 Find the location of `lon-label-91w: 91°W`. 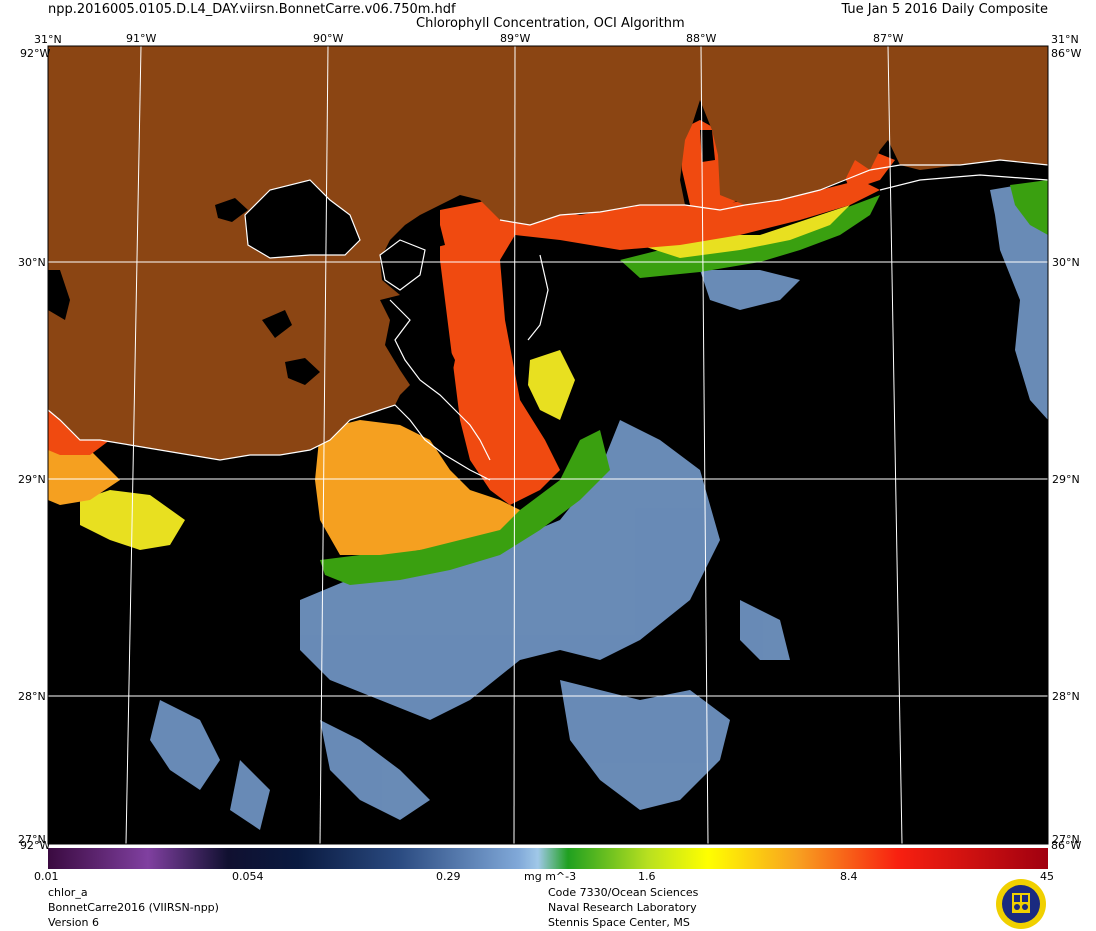

lon-label-91w: 91°W is located at coordinates (141, 38).